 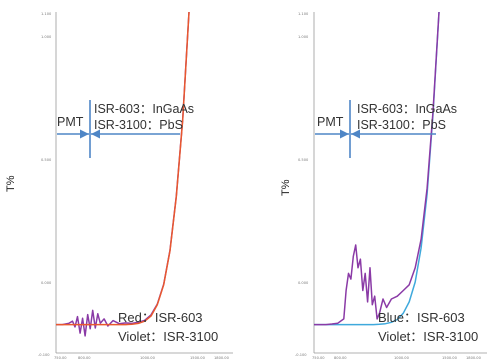 I want to click on legend-entry: Red：ISR-603, so click(x=160, y=317).